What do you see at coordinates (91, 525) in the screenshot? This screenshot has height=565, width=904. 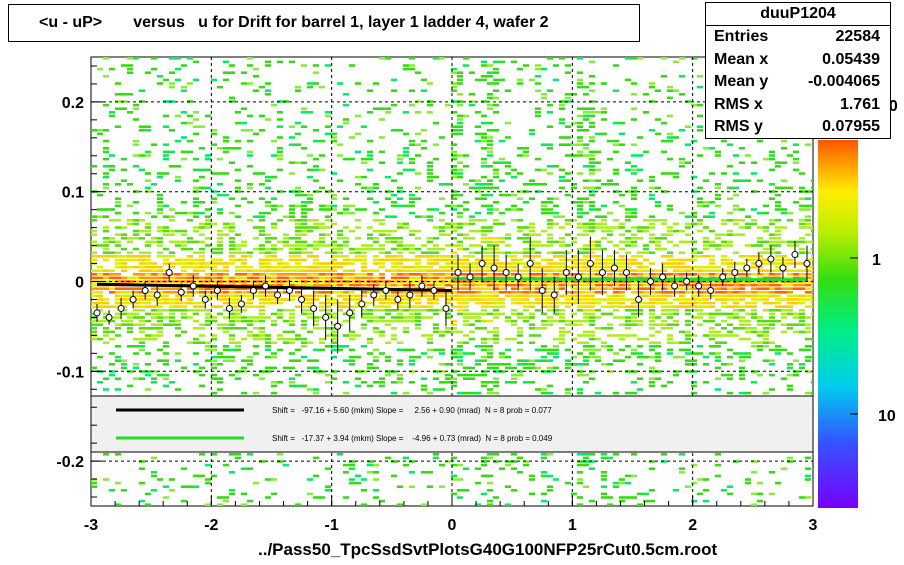 I see `x-tick-label: -3` at bounding box center [91, 525].